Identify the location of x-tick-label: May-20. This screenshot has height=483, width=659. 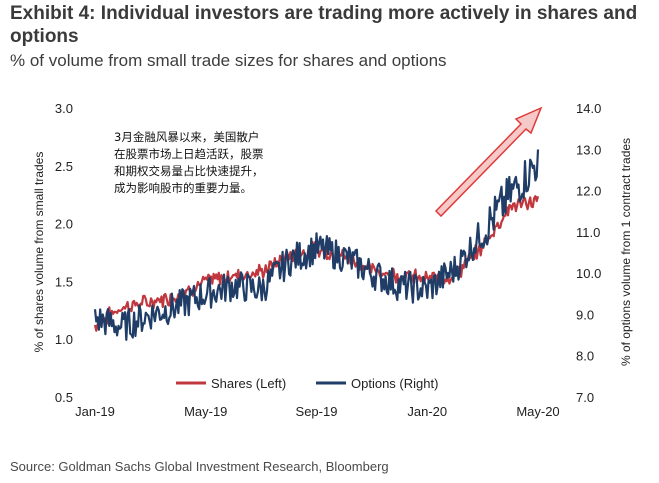
(537, 411).